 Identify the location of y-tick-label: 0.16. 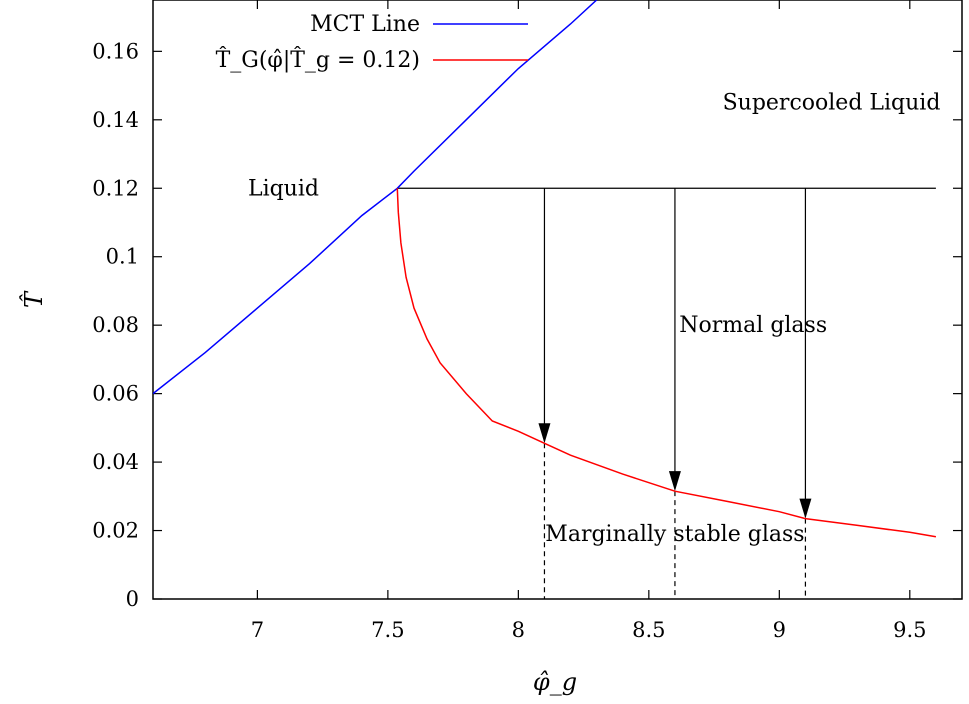
(115, 51).